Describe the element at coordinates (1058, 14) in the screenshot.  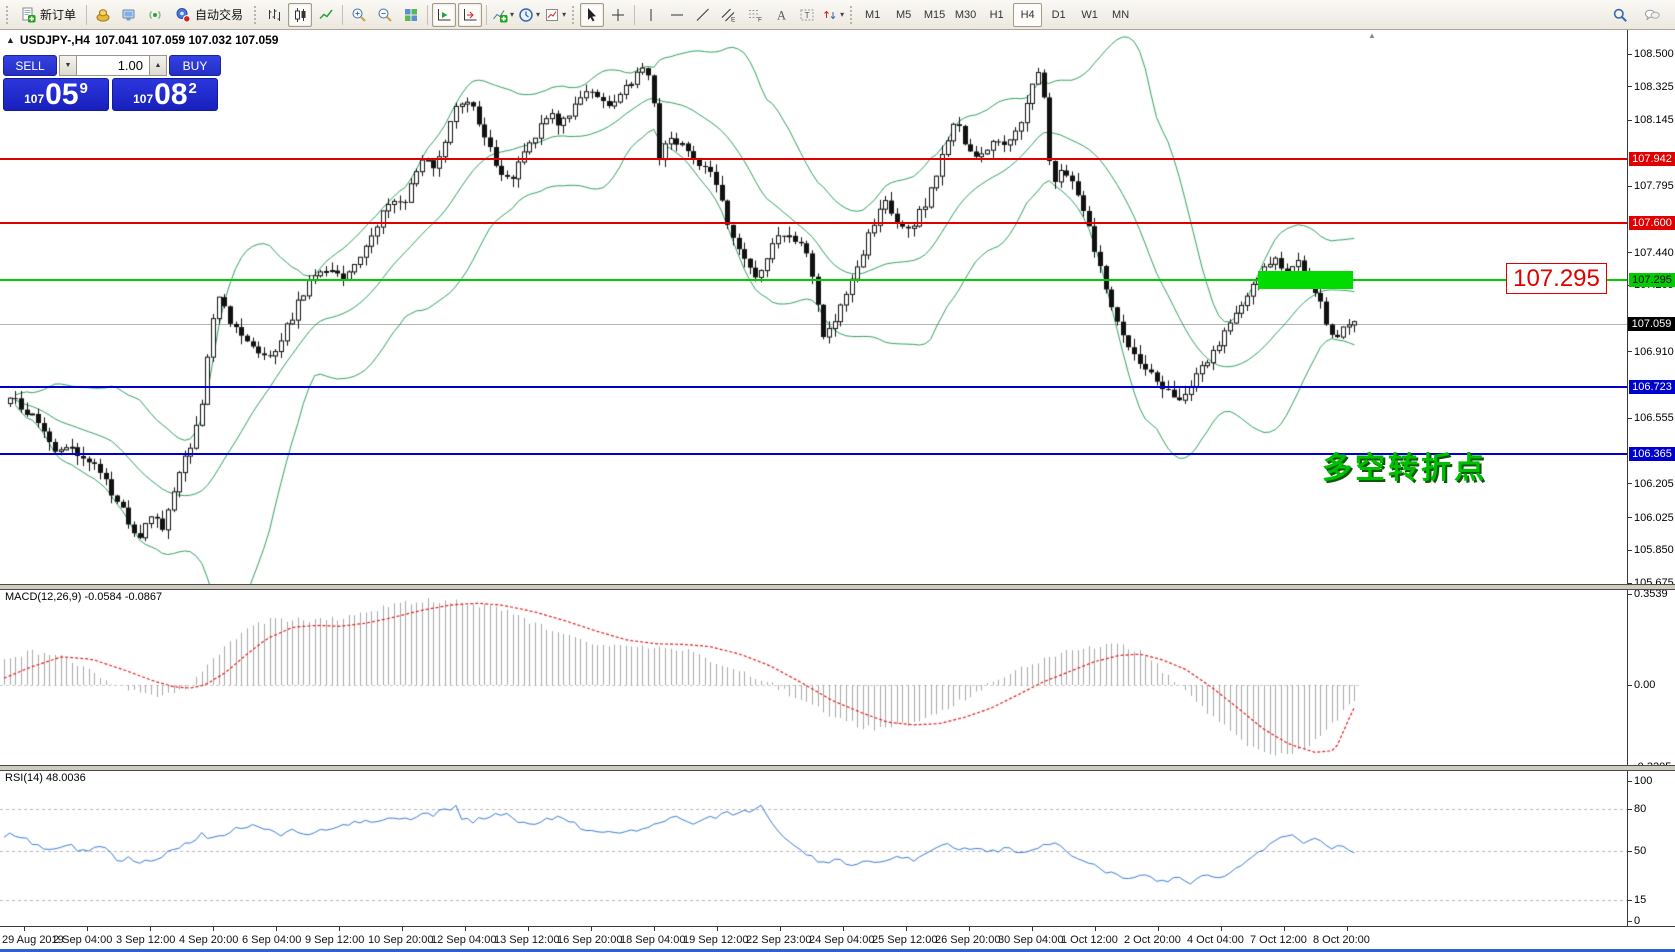
I see `timeframe-d1-button: D1` at that location.